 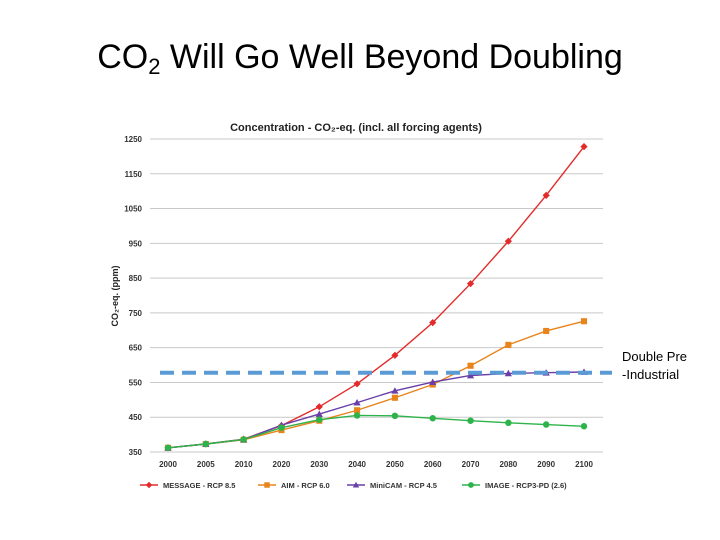 I want to click on x-tick-label: 2050, so click(x=395, y=464).